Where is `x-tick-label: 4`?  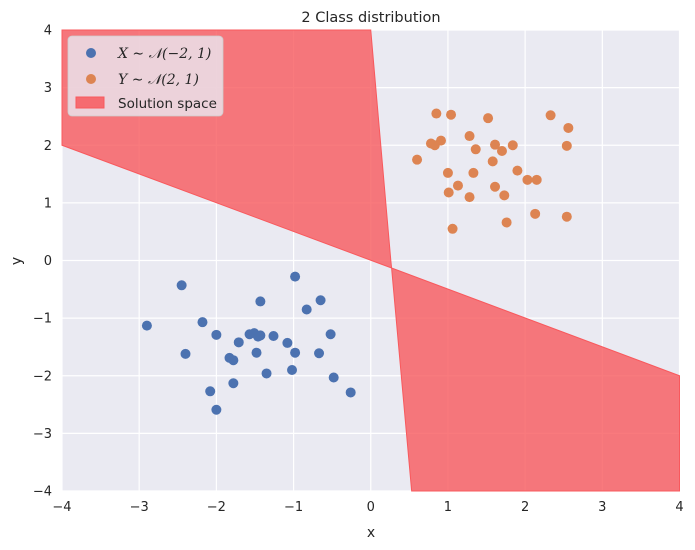
x-tick-label: 4 is located at coordinates (679, 507).